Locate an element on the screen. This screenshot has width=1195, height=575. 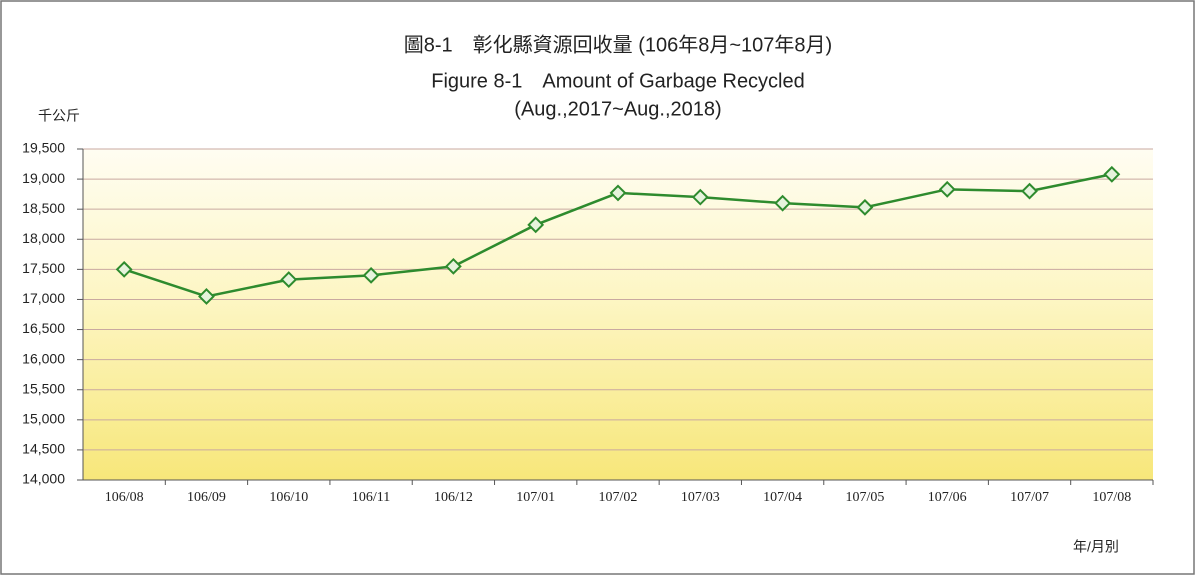
y-tick-label: 19,000 is located at coordinates (43, 178).